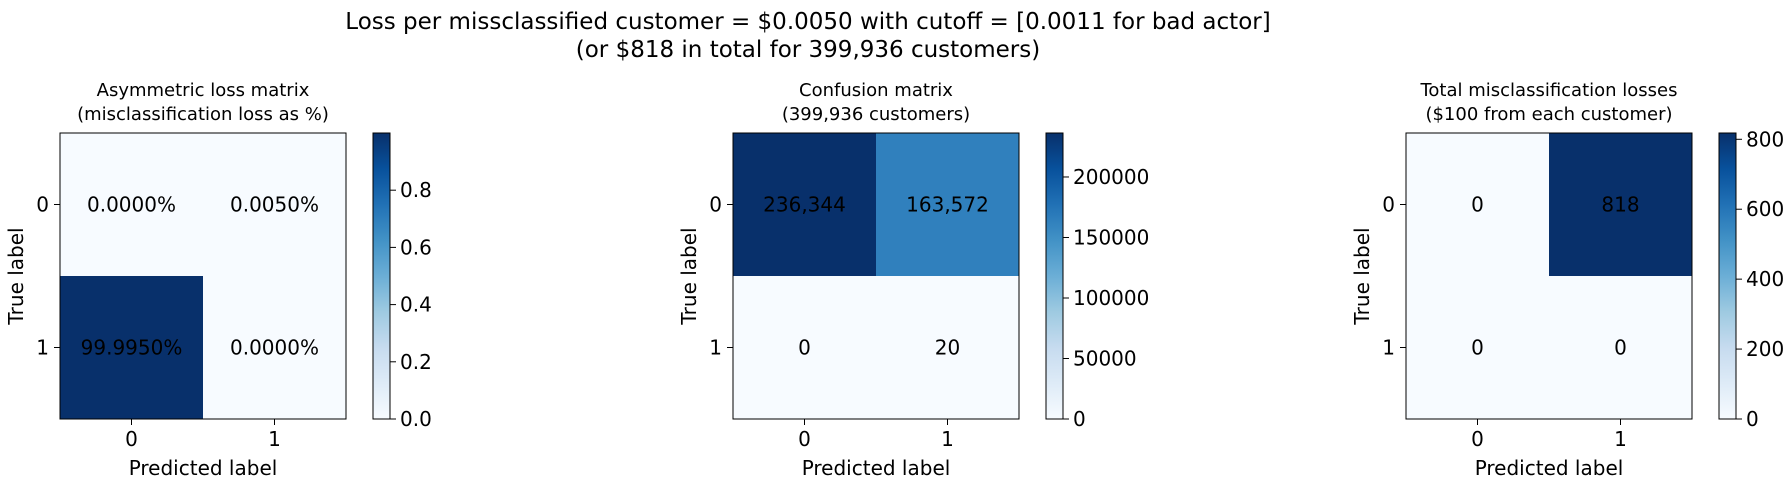 This screenshot has height=482, width=1789. What do you see at coordinates (1765, 209) in the screenshot?
I see `colorbar-tick-label: 600` at bounding box center [1765, 209].